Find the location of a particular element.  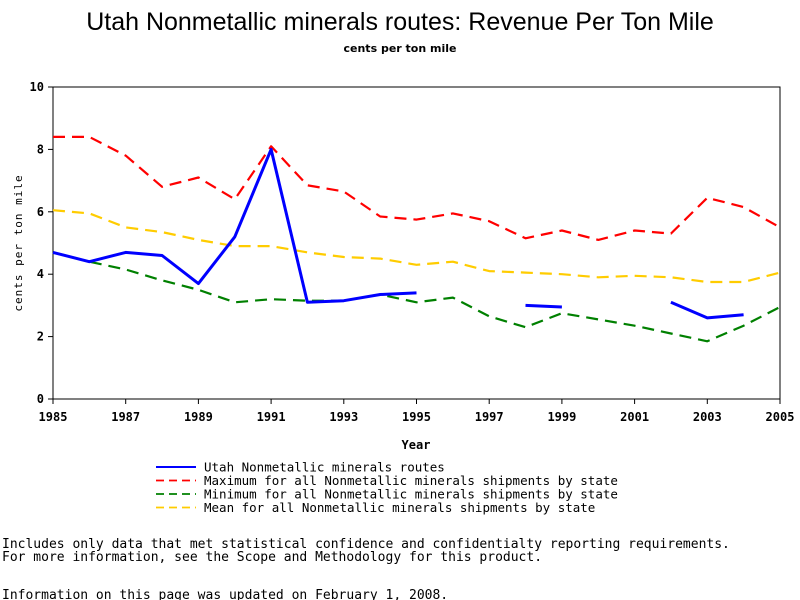

y-tick-label: 6 is located at coordinates (40, 212).